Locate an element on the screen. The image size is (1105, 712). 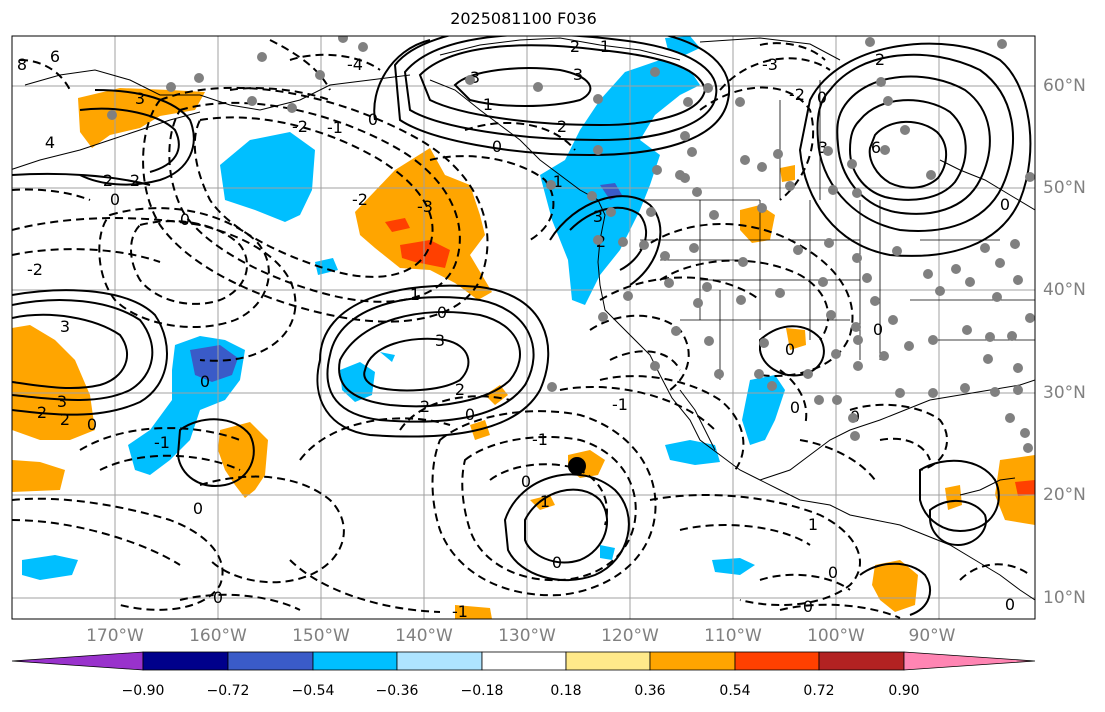
contour-label: -4 is located at coordinates (355, 64).